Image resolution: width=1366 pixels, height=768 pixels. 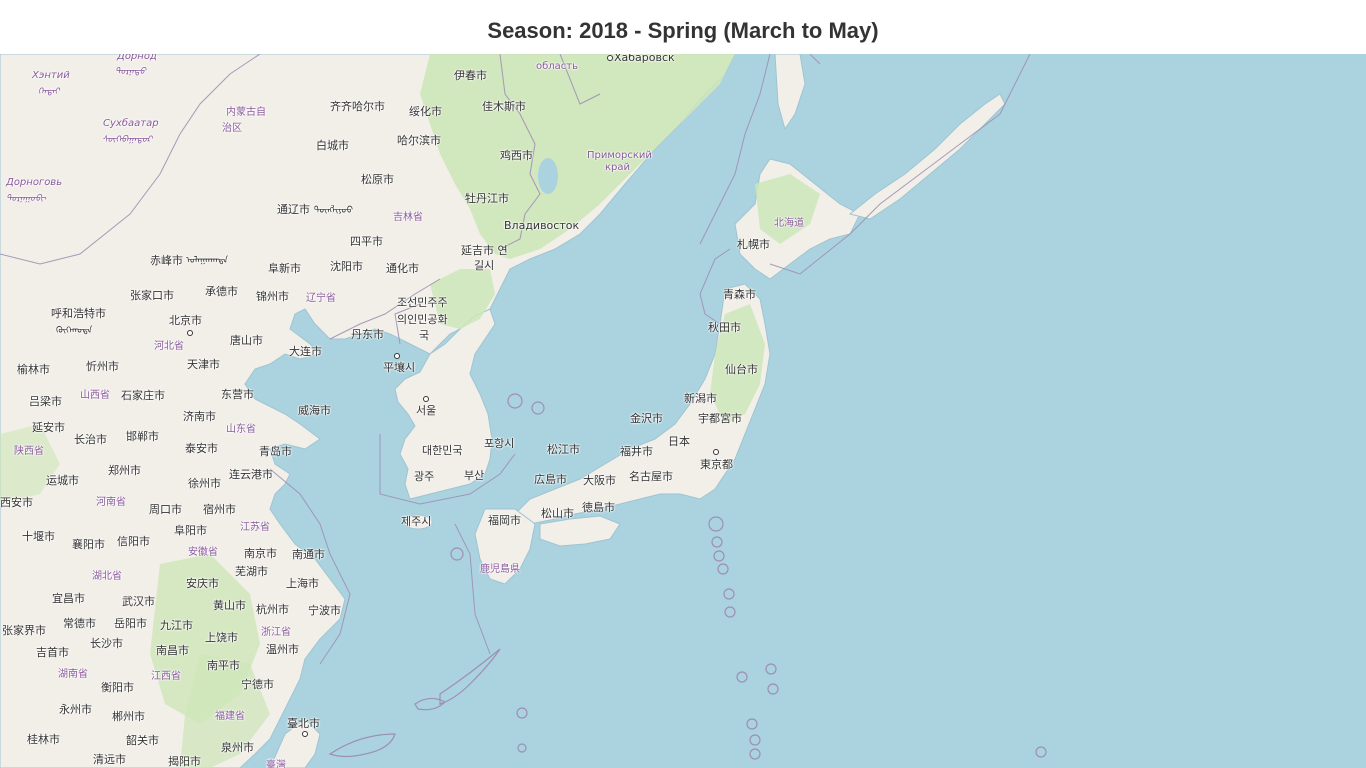 I want to click on label-mongolian: ᠬᠥᠬᠡᠬᠣᠲᠠ, so click(x=74, y=331).